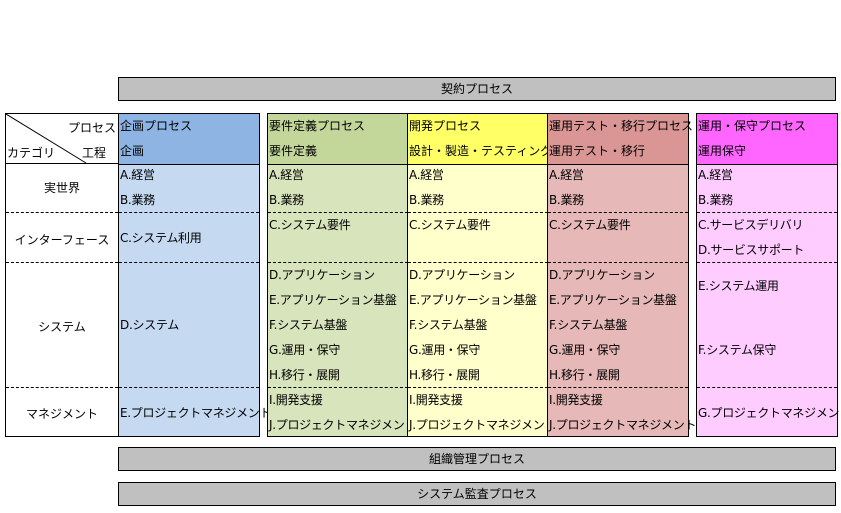  I want to click on corner-category-label: カテゴリ, so click(31, 153).